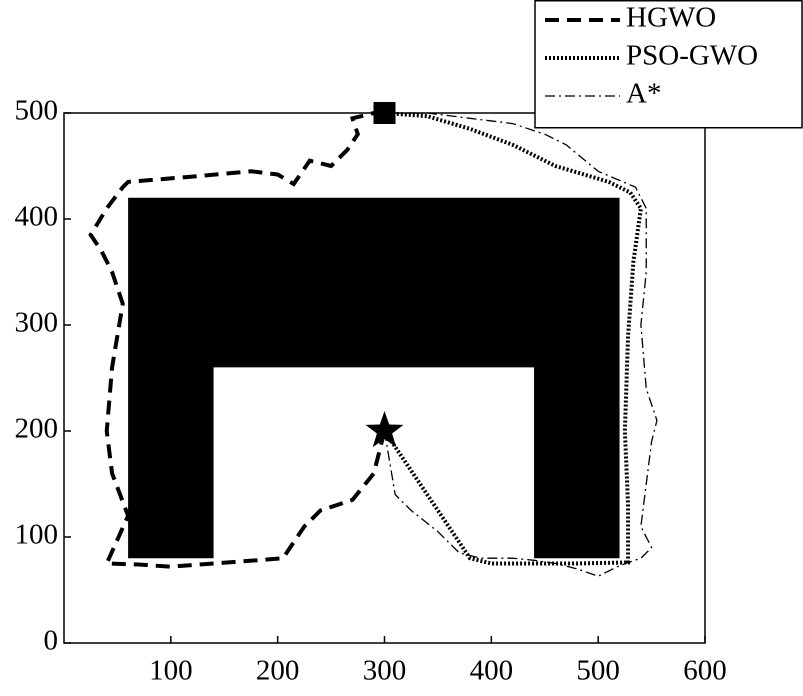 This screenshot has width=803, height=696. Describe the element at coordinates (37, 535) in the screenshot. I see `y-tick-label: 100` at that location.